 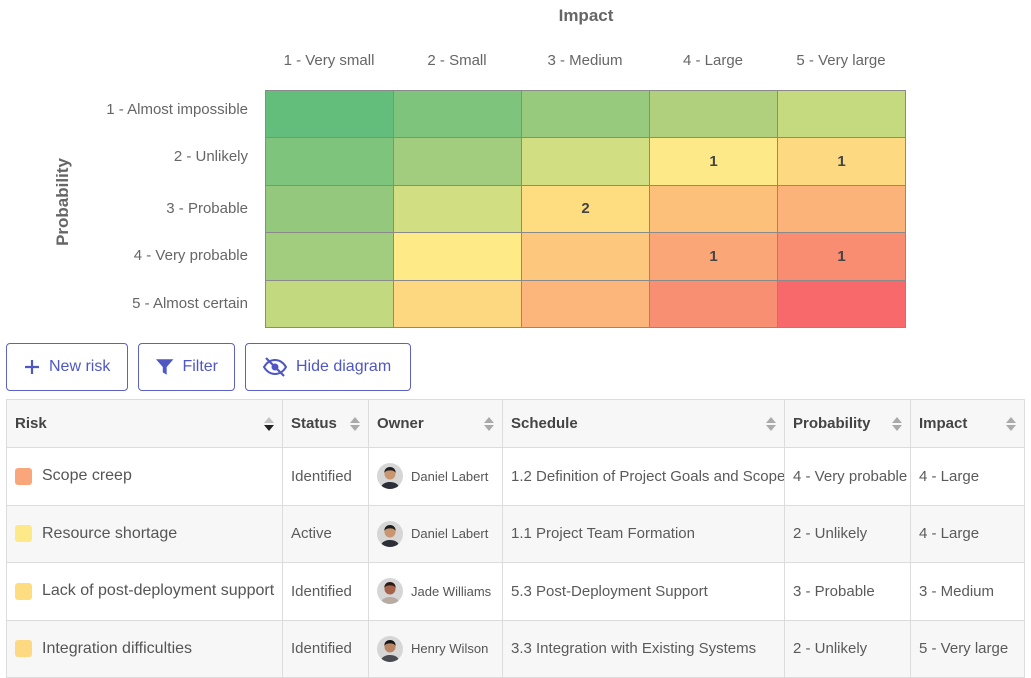 What do you see at coordinates (275, 367) in the screenshot?
I see `eye-off-icon` at bounding box center [275, 367].